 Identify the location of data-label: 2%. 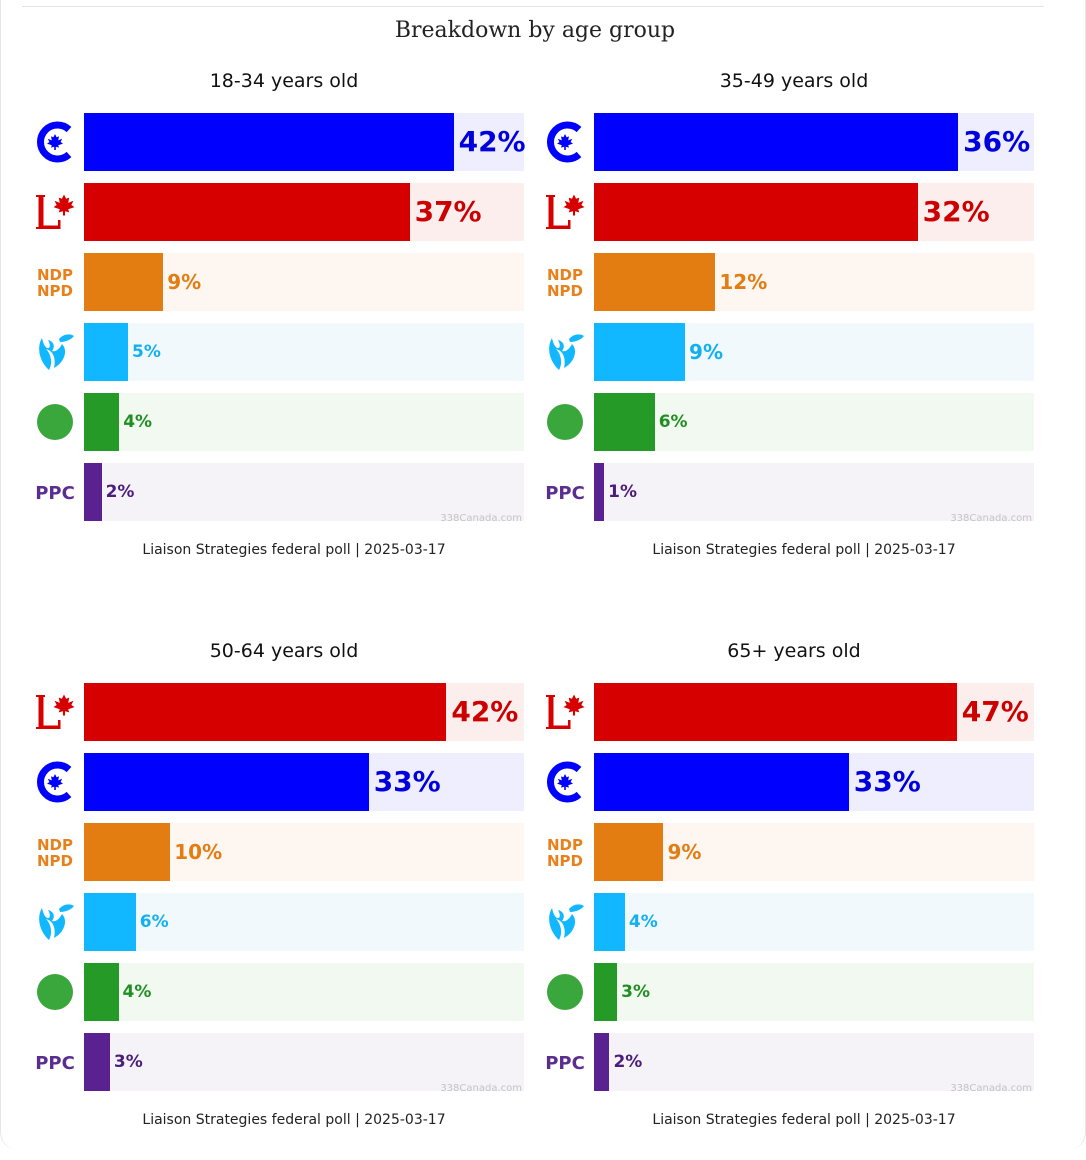
(628, 1062).